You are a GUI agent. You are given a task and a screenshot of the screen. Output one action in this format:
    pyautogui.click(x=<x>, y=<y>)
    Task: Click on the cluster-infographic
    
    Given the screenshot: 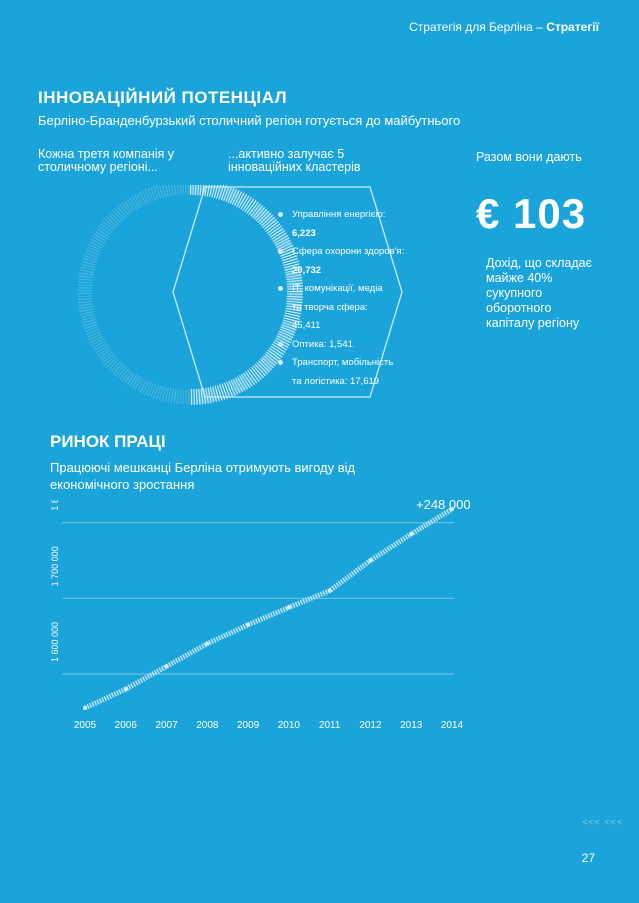 What is the action you would take?
    pyautogui.click(x=240, y=295)
    